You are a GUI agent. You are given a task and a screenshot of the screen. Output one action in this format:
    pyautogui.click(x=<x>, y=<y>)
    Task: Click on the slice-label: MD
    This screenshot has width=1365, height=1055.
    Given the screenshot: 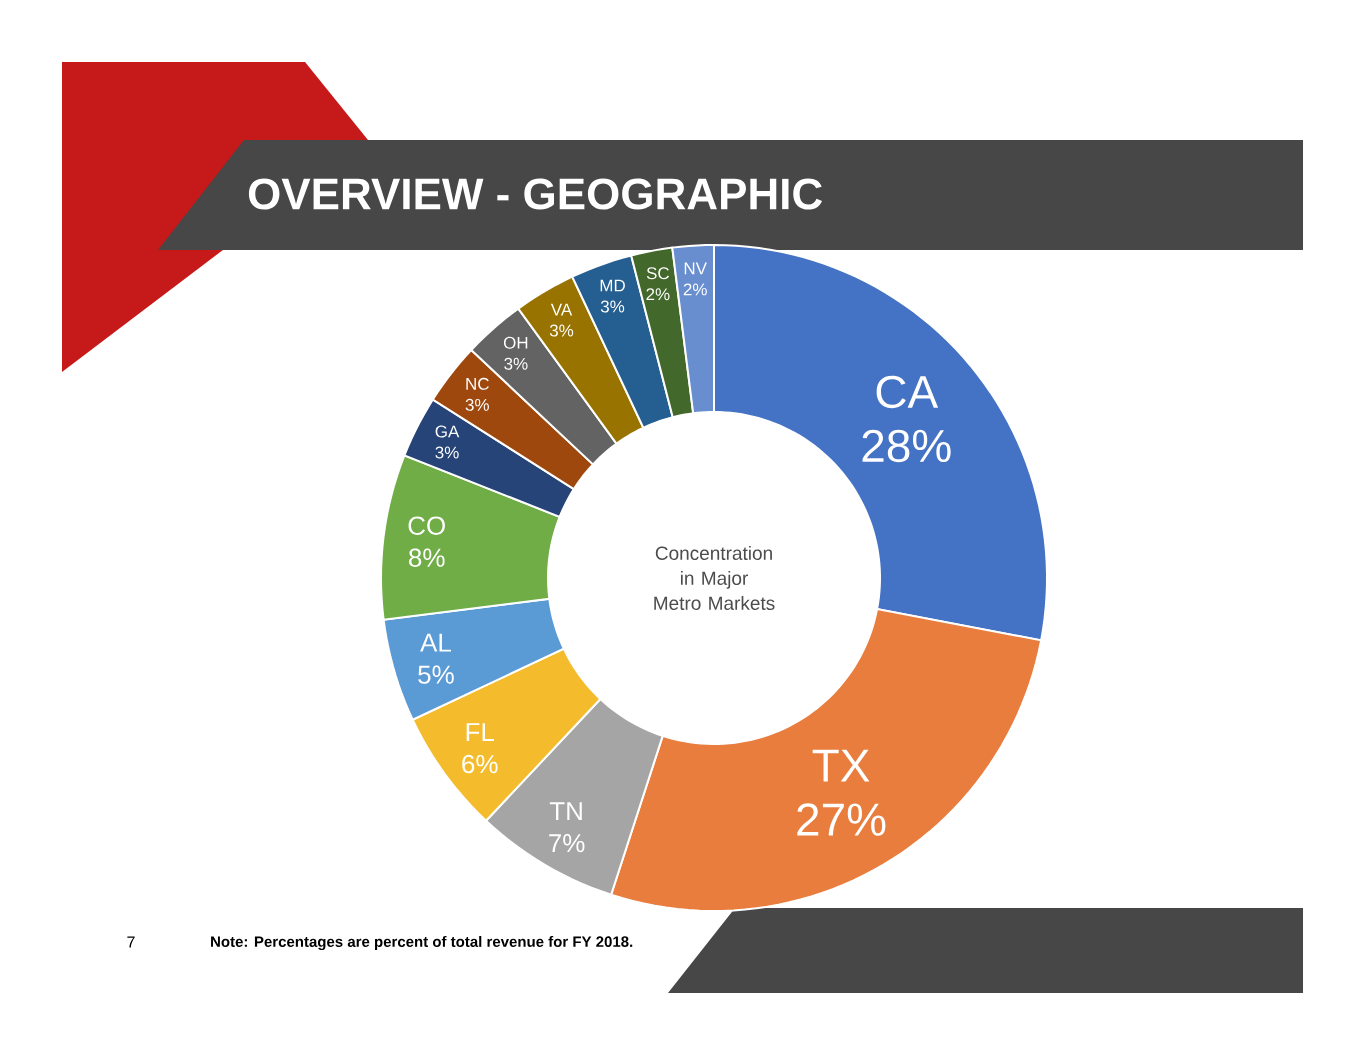 What is the action you would take?
    pyautogui.click(x=612, y=285)
    